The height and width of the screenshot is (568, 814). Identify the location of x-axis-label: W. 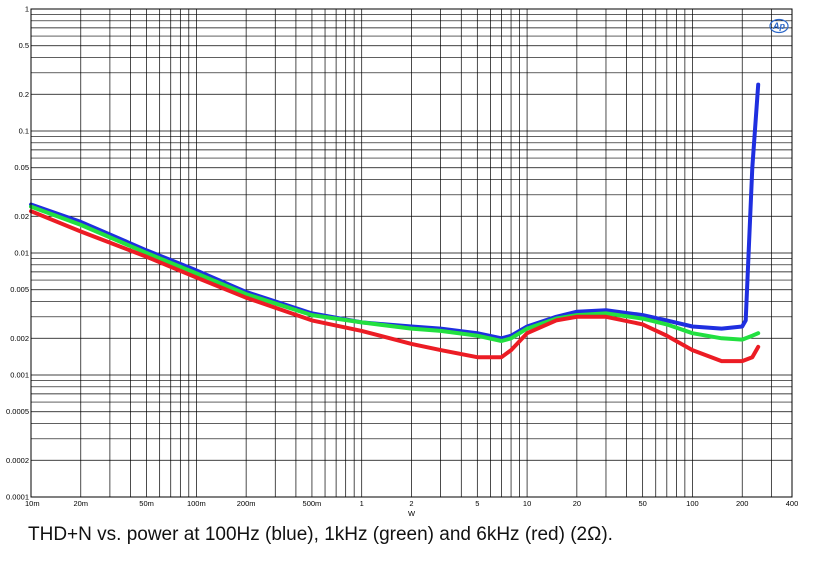
(412, 513).